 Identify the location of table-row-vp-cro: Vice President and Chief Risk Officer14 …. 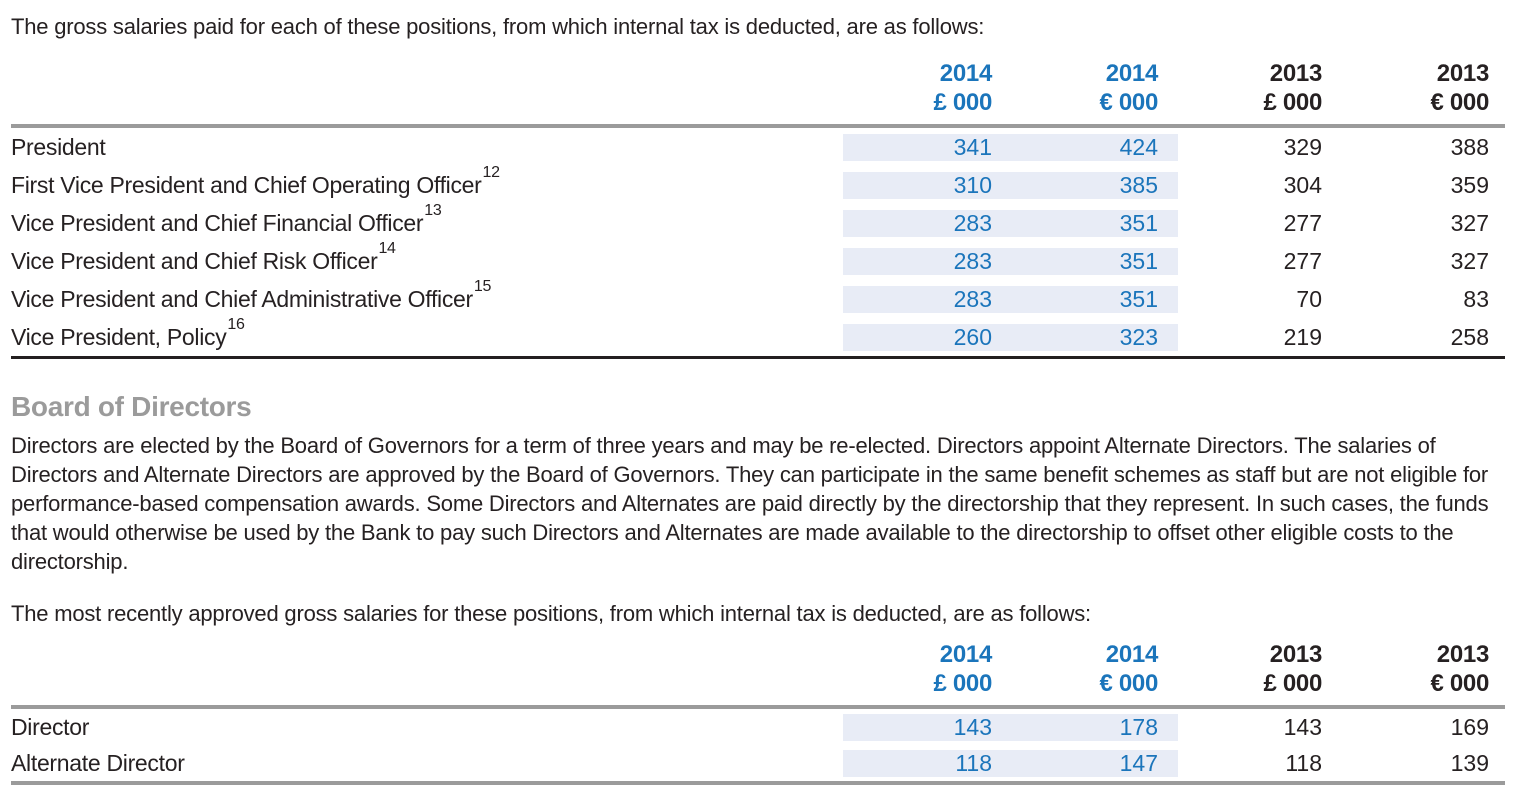
(758, 260).